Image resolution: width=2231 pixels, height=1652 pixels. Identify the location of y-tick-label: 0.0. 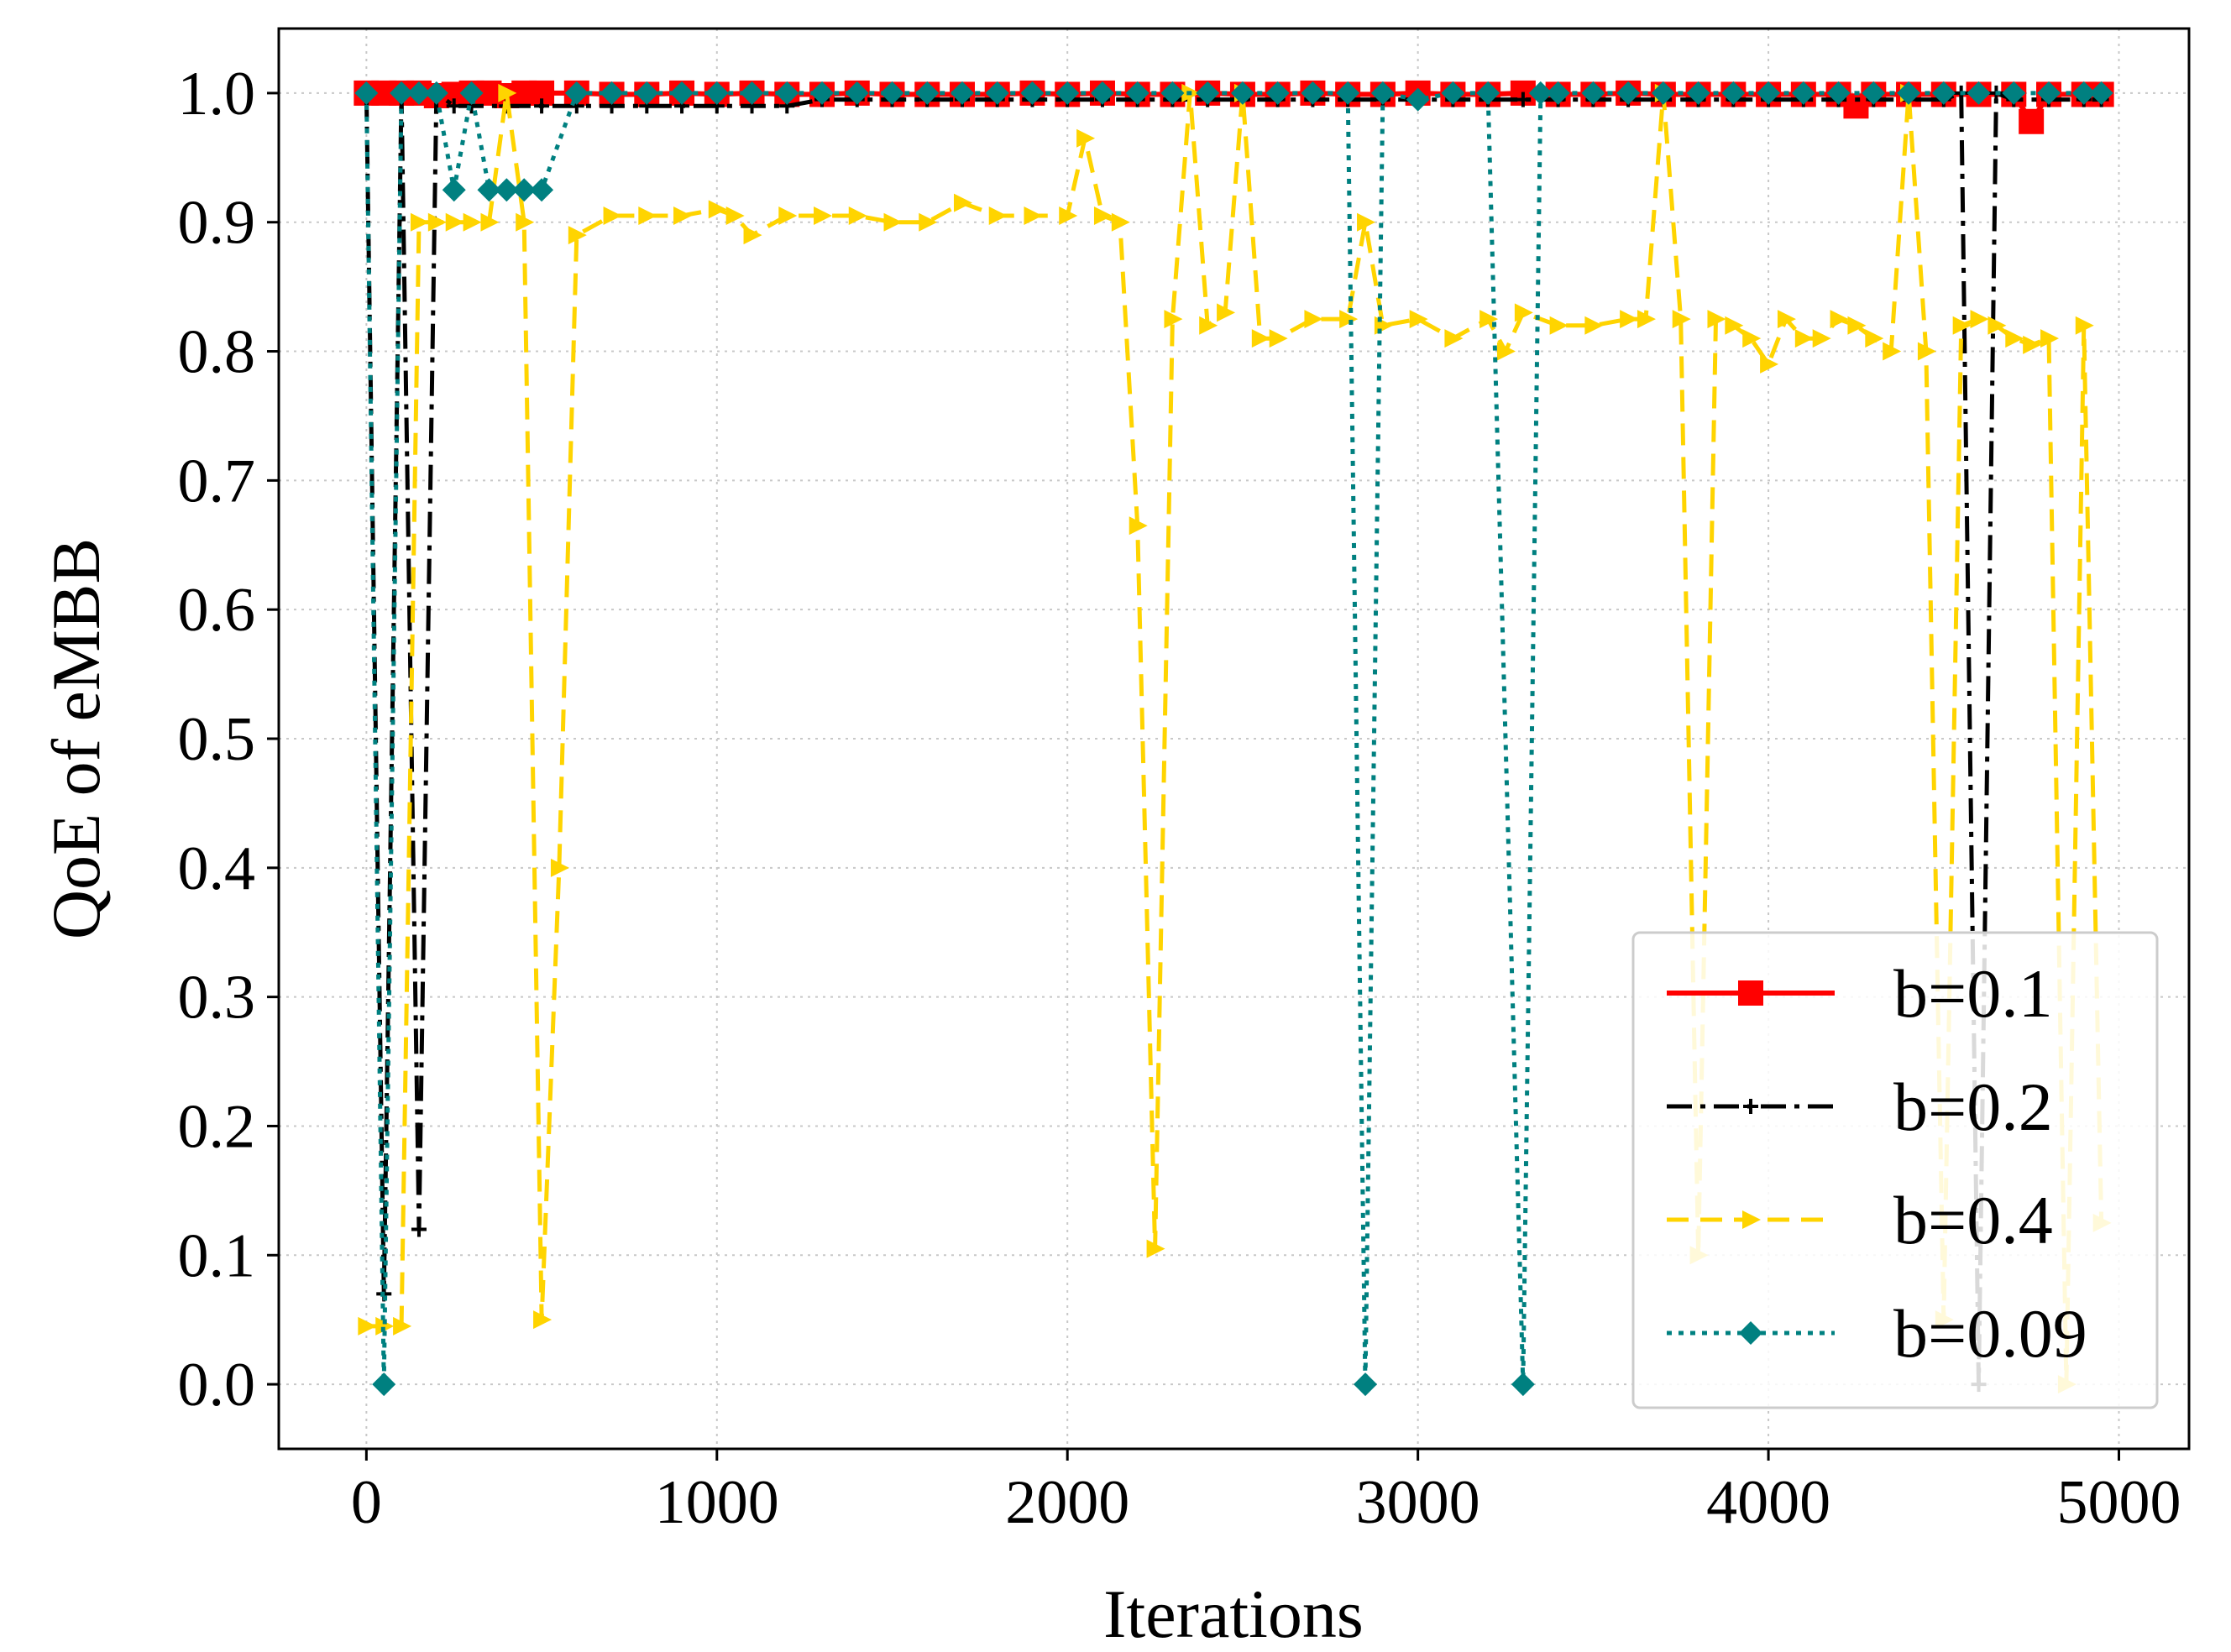
(217, 1385).